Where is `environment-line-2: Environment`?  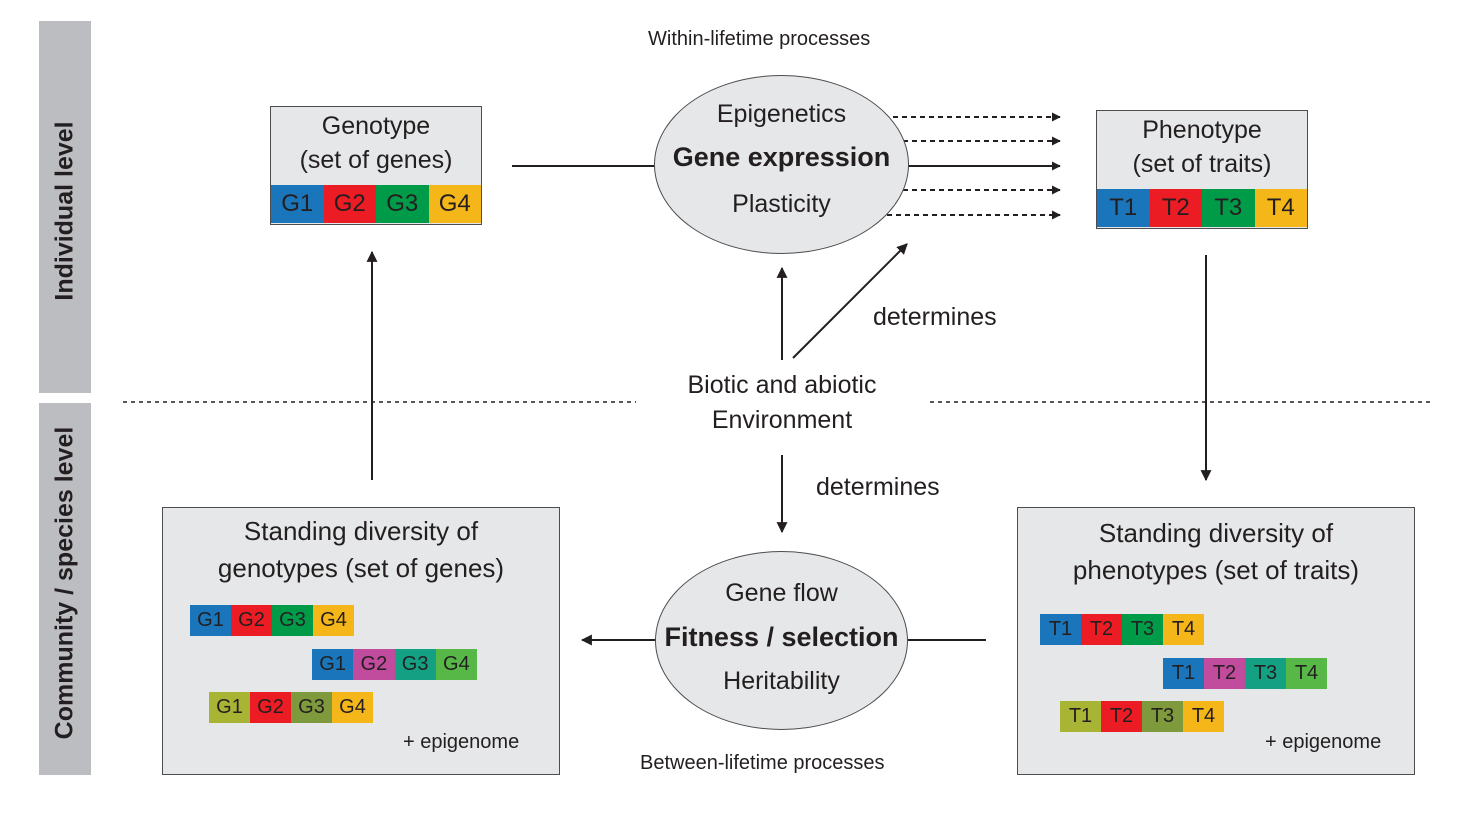 environment-line-2: Environment is located at coordinates (782, 420).